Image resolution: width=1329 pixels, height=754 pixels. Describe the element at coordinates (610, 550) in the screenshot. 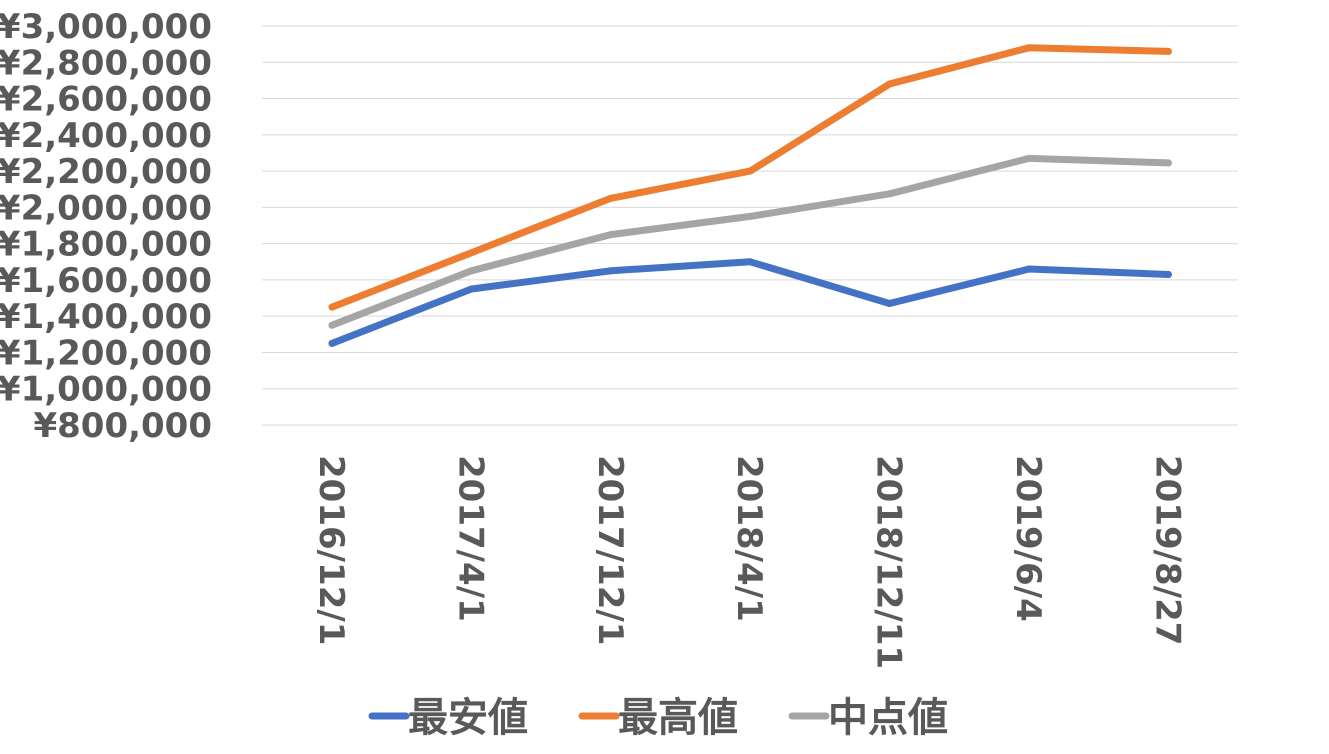

I see `x-tick-label: 2017/12/1` at that location.